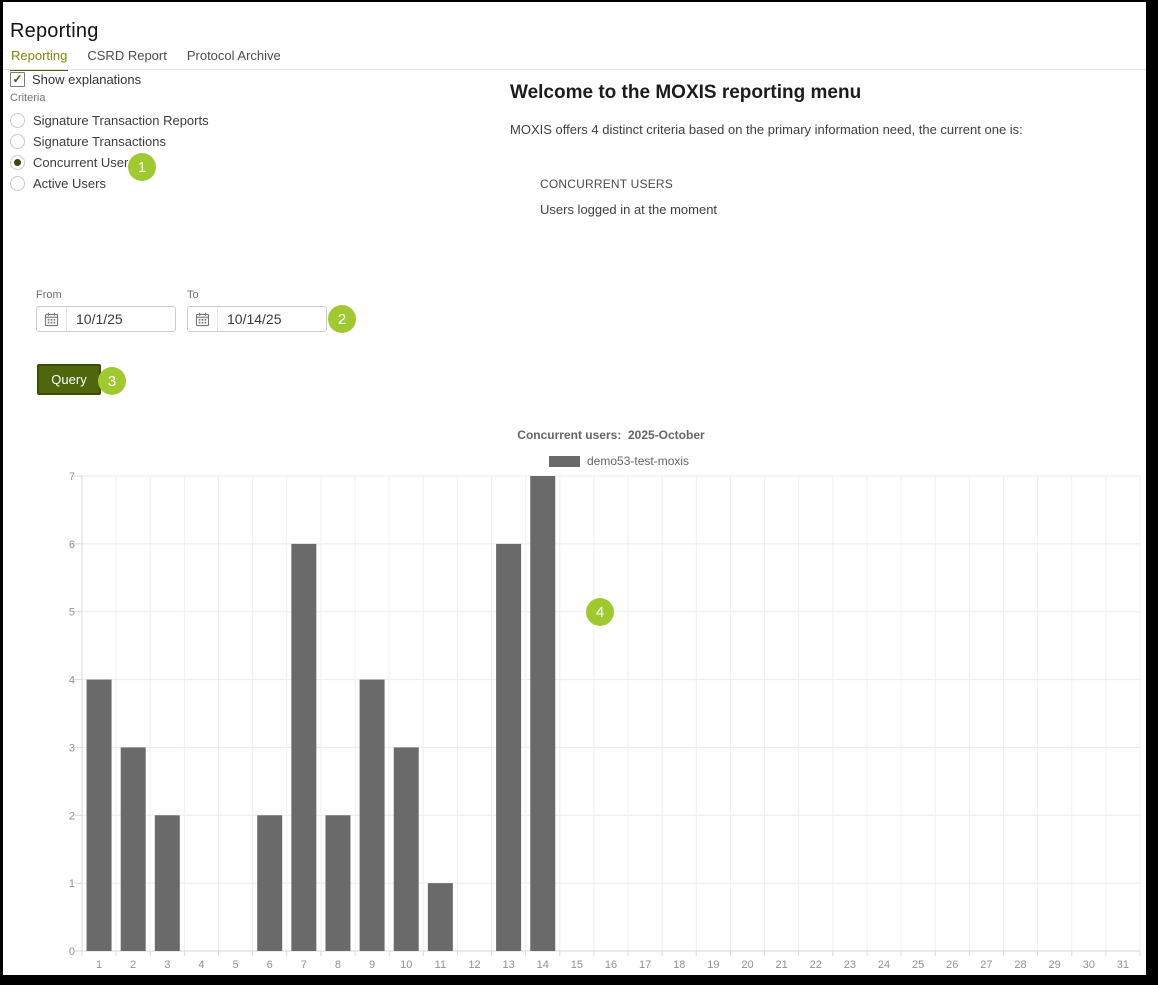 Image resolution: width=1158 pixels, height=985 pixels. I want to click on current-criteria-description: Users logged in at the moment, so click(629, 209).